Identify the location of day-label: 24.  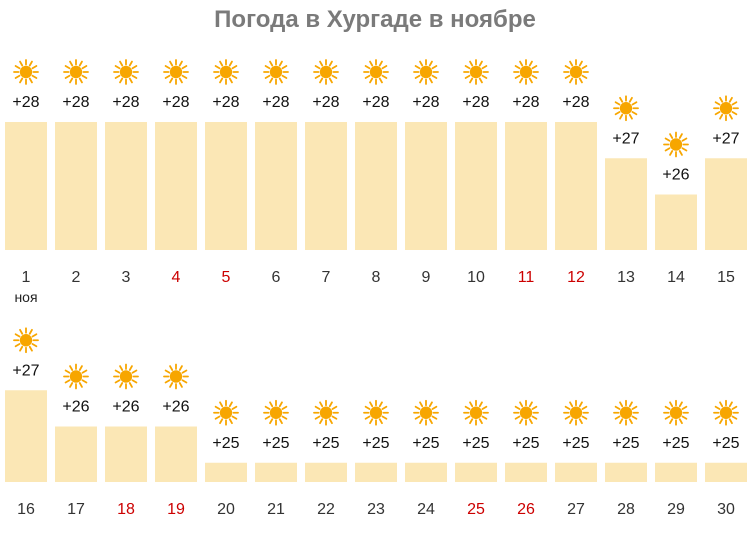
(426, 509).